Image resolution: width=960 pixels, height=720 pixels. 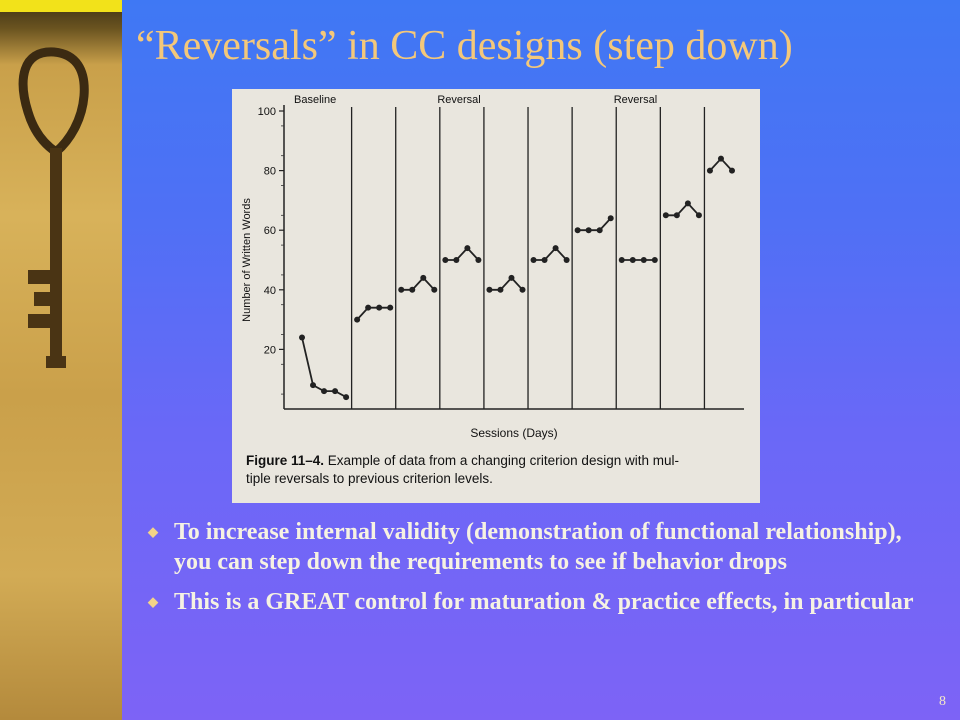 I want to click on phase-label: Baseline, so click(x=315, y=100).